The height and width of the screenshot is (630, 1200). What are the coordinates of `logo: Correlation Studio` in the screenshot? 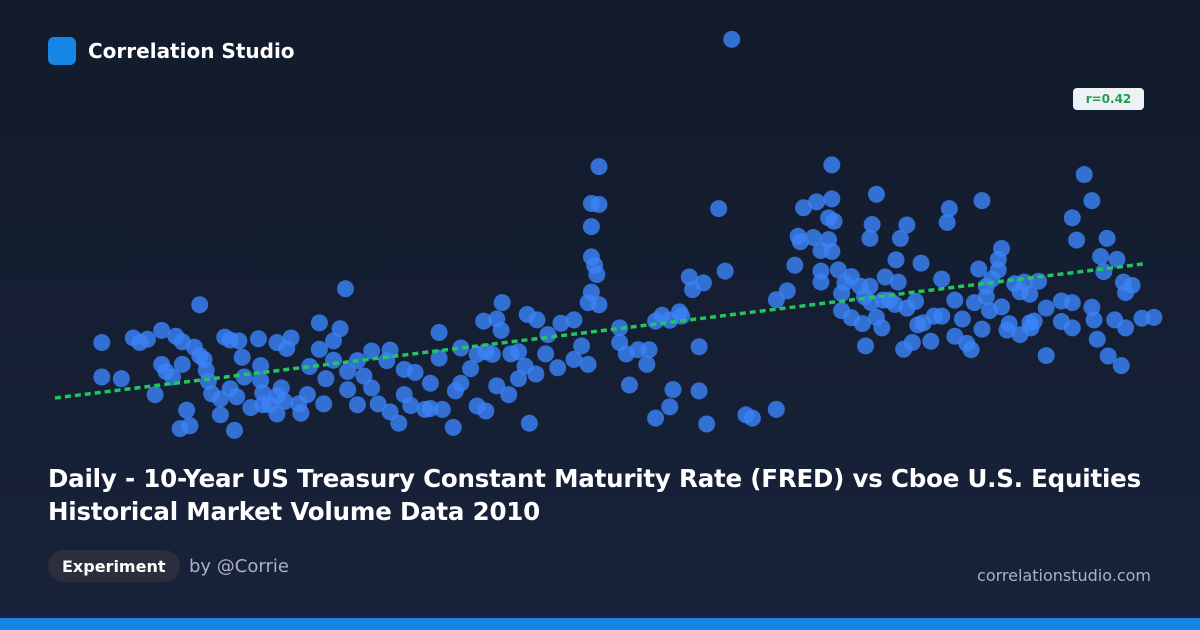 It's located at (171, 51).